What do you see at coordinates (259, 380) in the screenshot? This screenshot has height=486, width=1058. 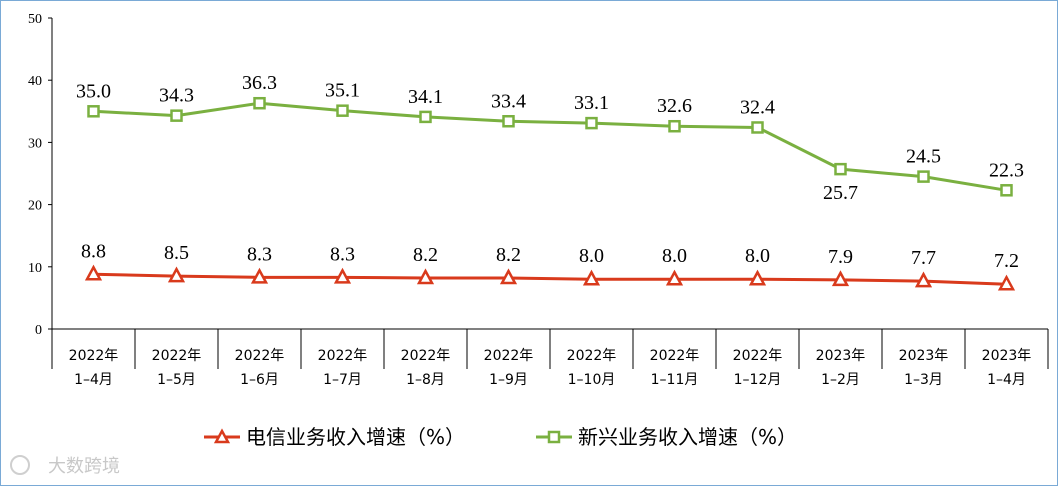 I see `x-tick-label-period: 1–6月` at bounding box center [259, 380].